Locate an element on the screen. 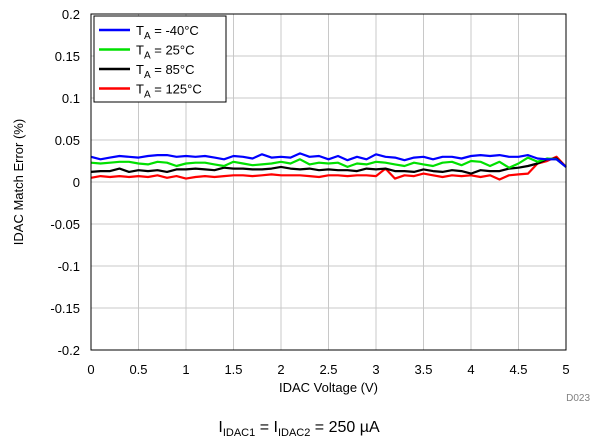  x-tick-label: 3.5 is located at coordinates (423, 369).